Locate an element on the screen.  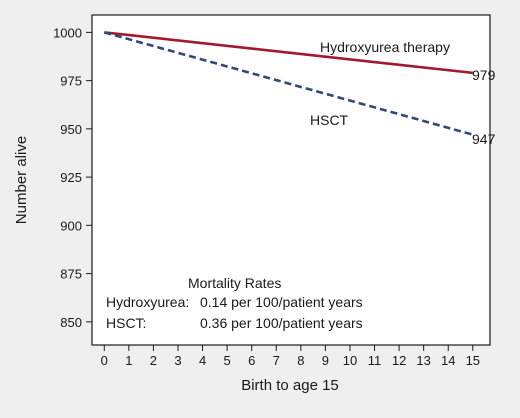
mortality-label-hydroxyurea: Hydroxyurea: is located at coordinates (147, 302).